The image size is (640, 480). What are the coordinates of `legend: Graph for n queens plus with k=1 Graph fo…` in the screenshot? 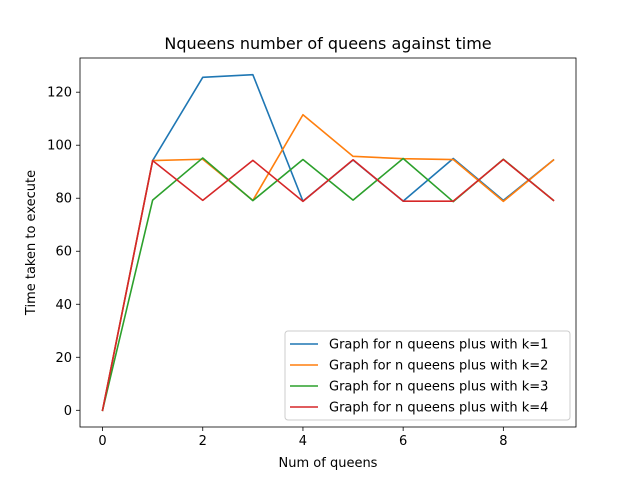 It's located at (427, 375).